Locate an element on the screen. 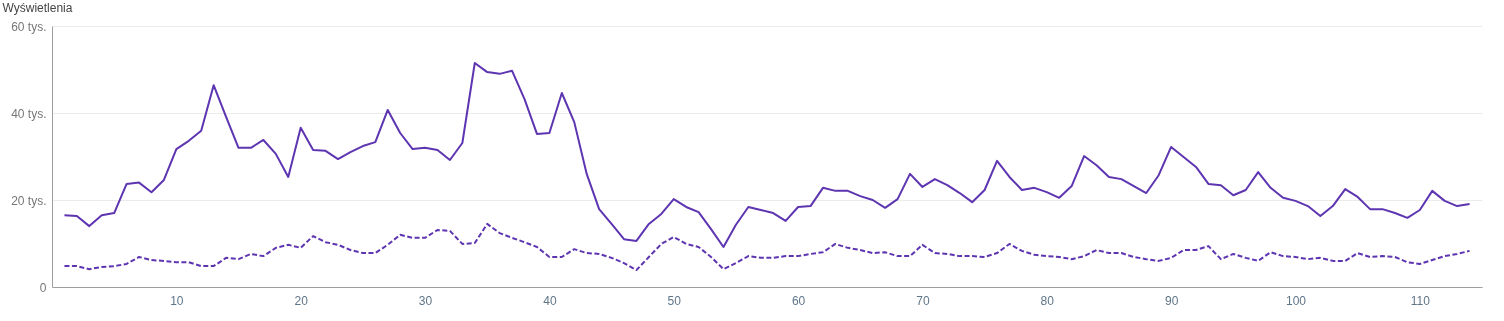  x-tick-label: 90 is located at coordinates (1171, 300).